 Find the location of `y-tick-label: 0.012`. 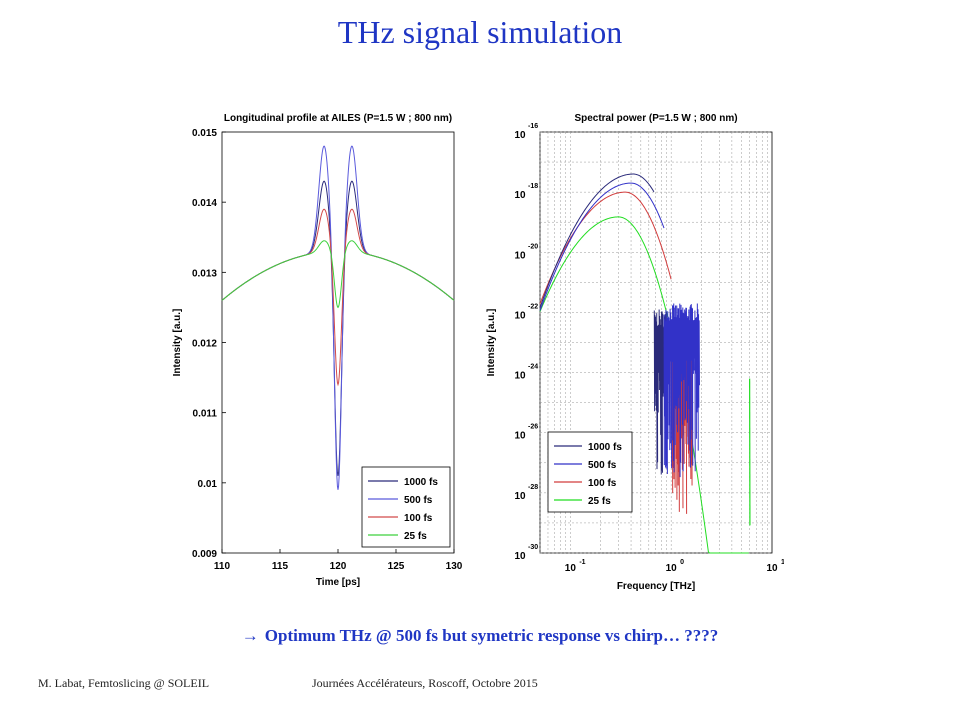

y-tick-label: 0.012 is located at coordinates (204, 344).